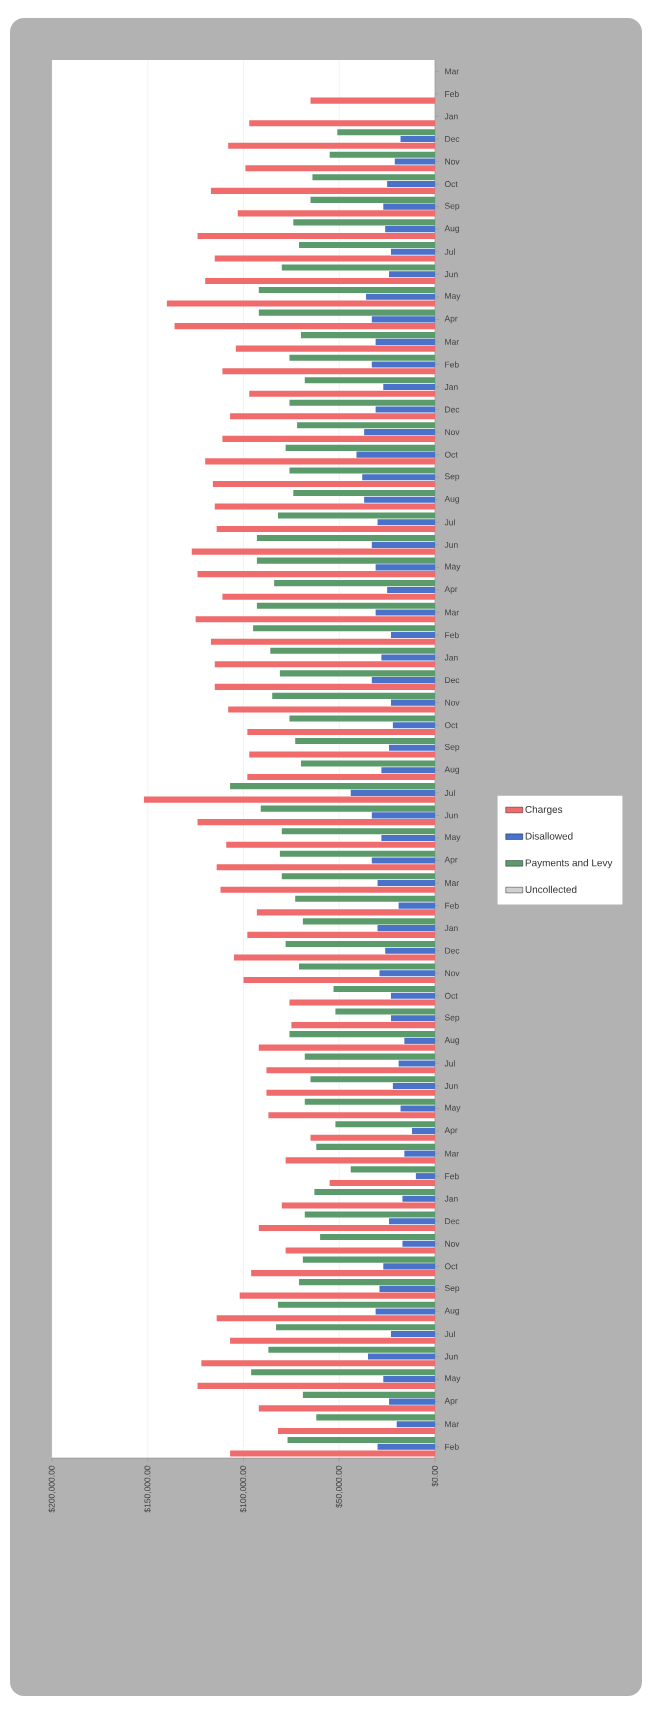  I want to click on x-tick-label: $200,000.00, so click(52, 1489).